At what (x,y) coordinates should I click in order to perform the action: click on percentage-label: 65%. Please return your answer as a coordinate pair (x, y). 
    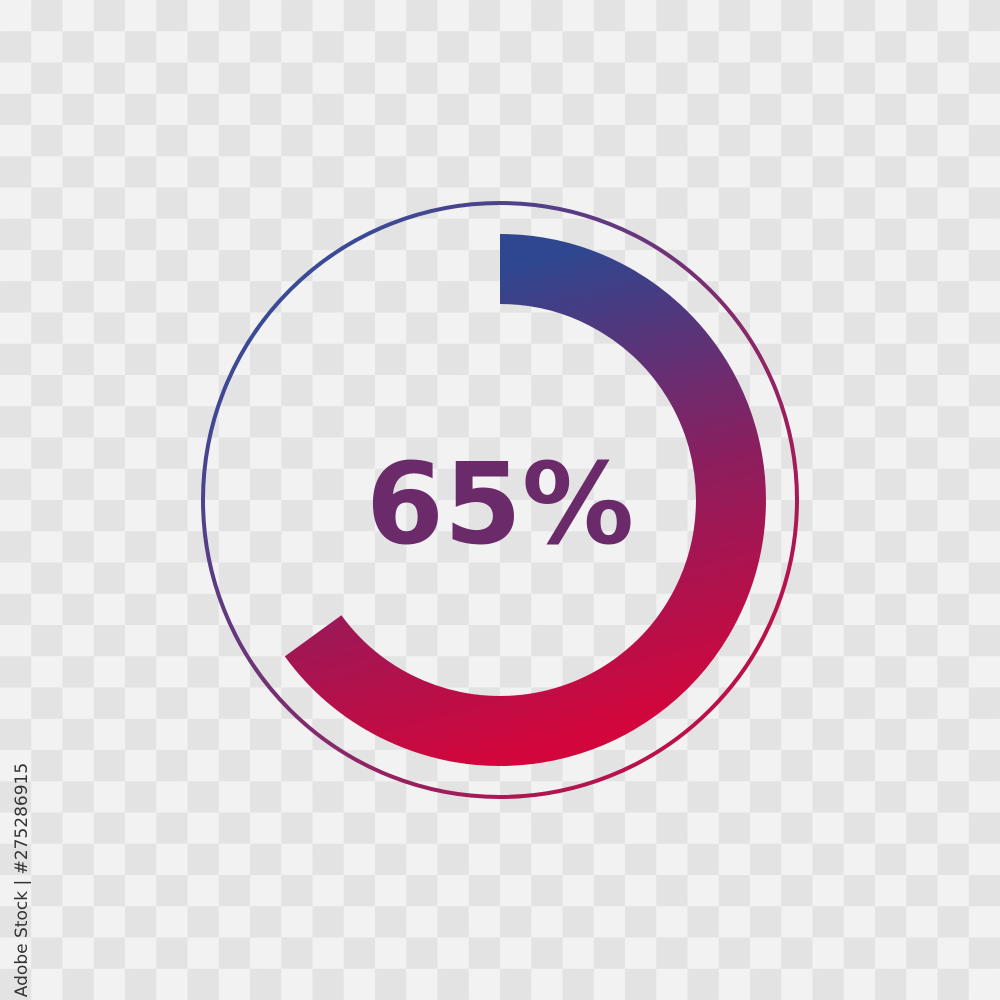
    Looking at the image, I should click on (500, 505).